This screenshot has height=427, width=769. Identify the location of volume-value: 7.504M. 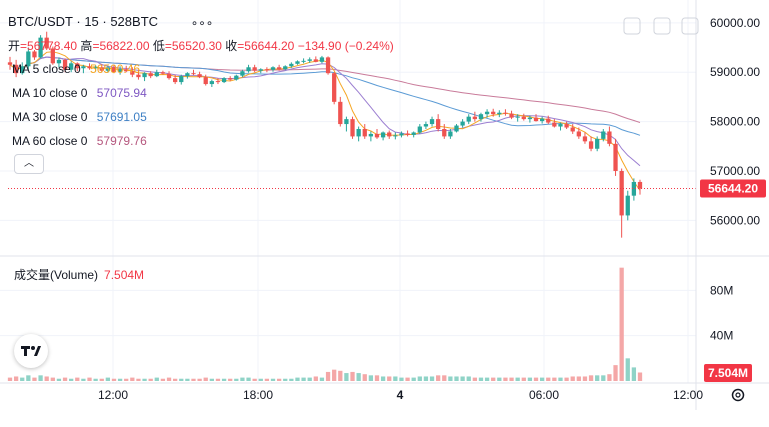
(124, 275).